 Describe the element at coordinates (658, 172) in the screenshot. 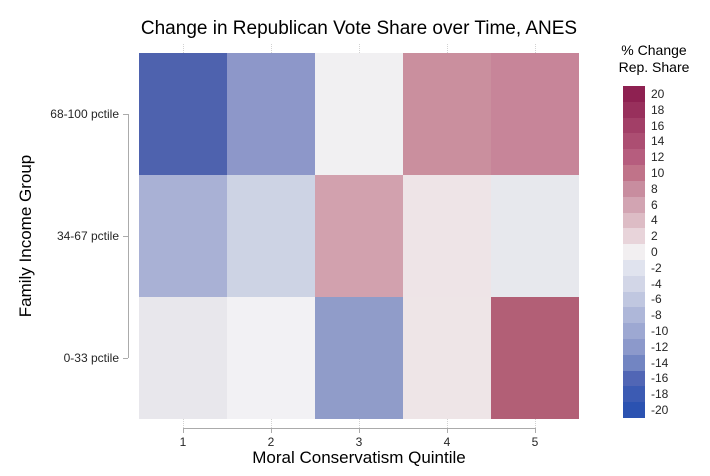

I see `legend-tick-label: 10` at that location.